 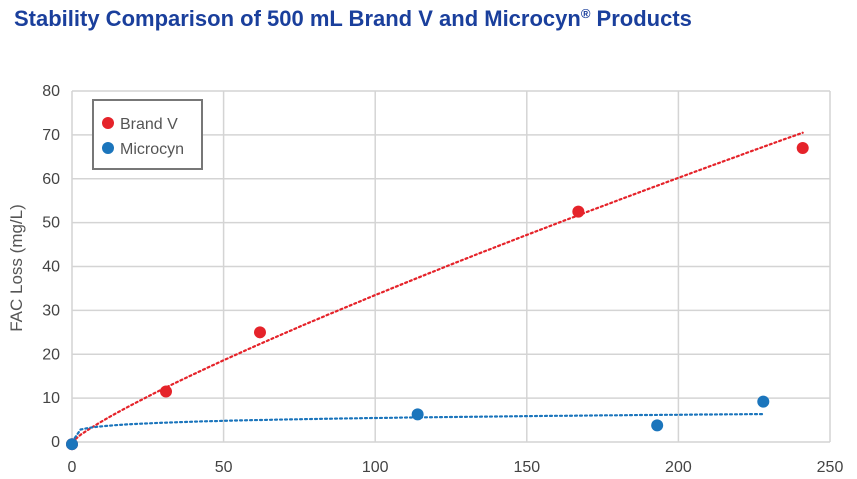 What do you see at coordinates (51, 398) in the screenshot?
I see `y-tick-label-10: 10` at bounding box center [51, 398].